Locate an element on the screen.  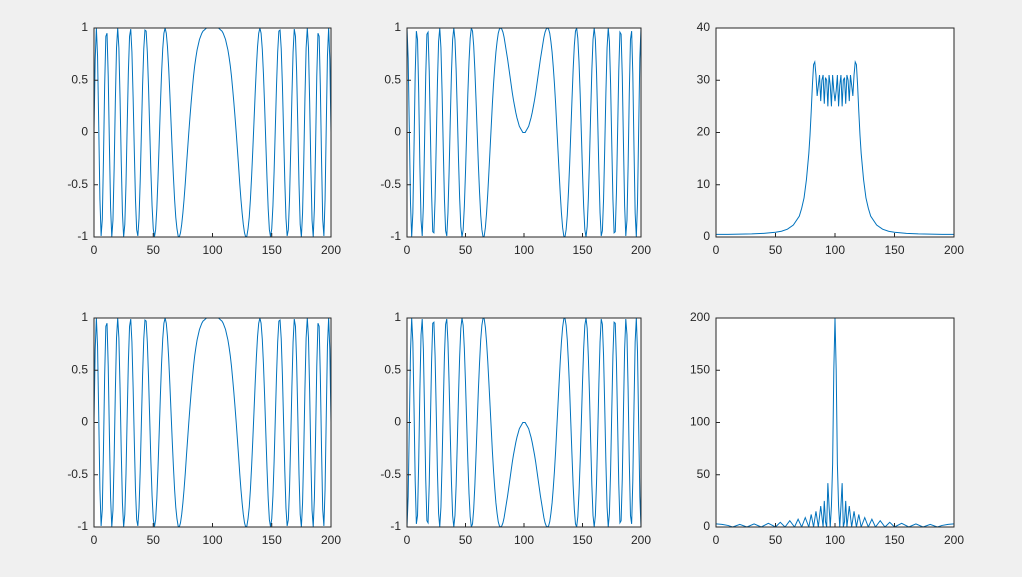
y-tick-label: 40 is located at coordinates (704, 27).